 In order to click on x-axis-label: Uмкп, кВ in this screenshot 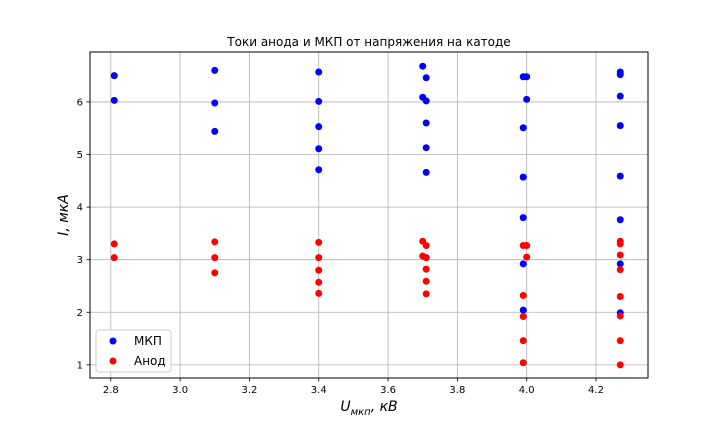, I will do `click(368, 408)`.